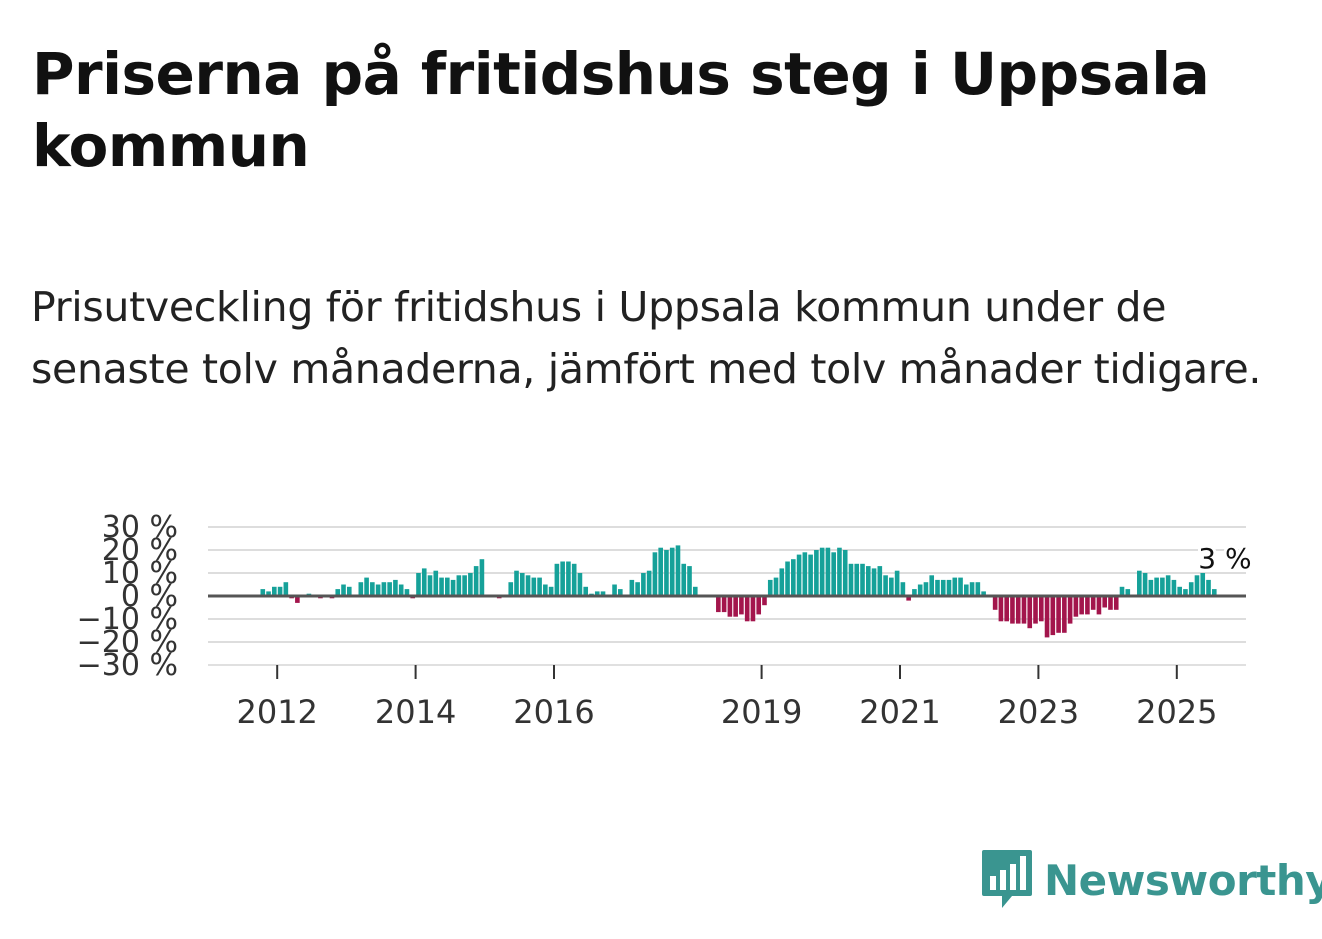 The width and height of the screenshot is (1322, 939). Describe the element at coordinates (553, 712) in the screenshot. I see `x-tick-label: 2016` at that location.